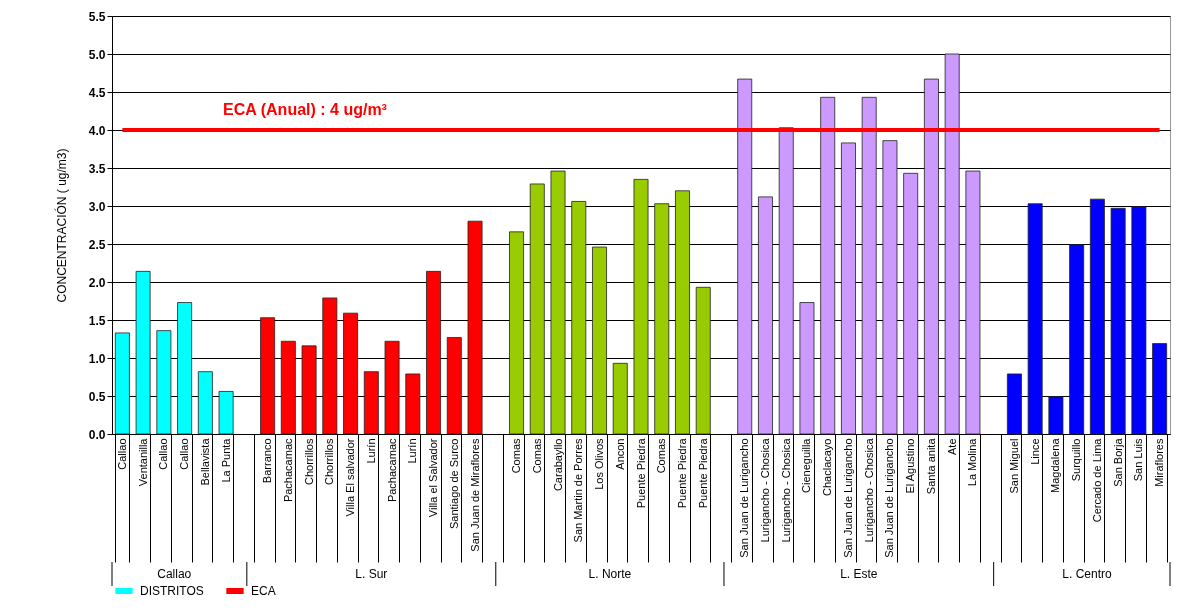  Describe the element at coordinates (305, 109) in the screenshot. I see `annotation: ECA (Anual) : 4 ug/m³` at that location.